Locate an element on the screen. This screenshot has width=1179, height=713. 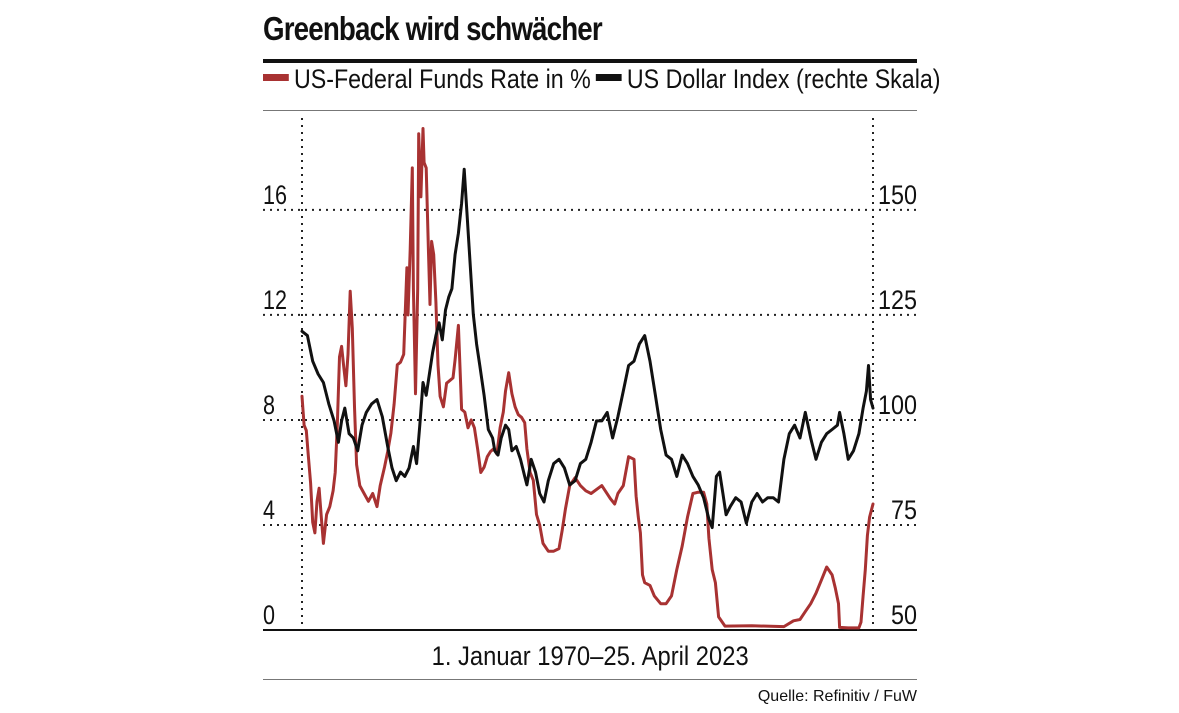
x-axis-label: 1. Januar 1970–25. April 2023 is located at coordinates (590, 656).